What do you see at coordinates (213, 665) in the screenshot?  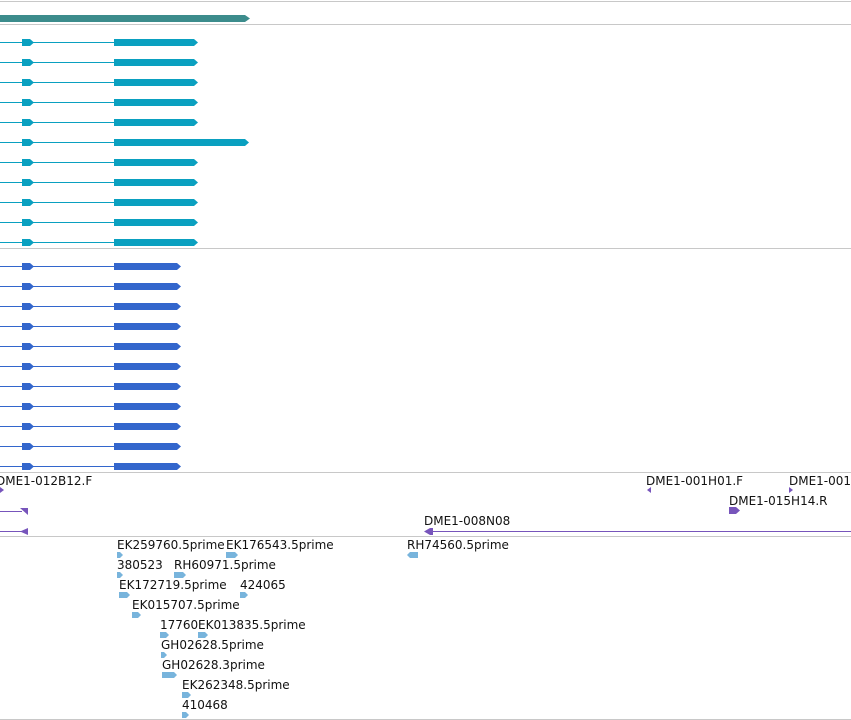 I see `feature-label: GH02628.3prime` at bounding box center [213, 665].